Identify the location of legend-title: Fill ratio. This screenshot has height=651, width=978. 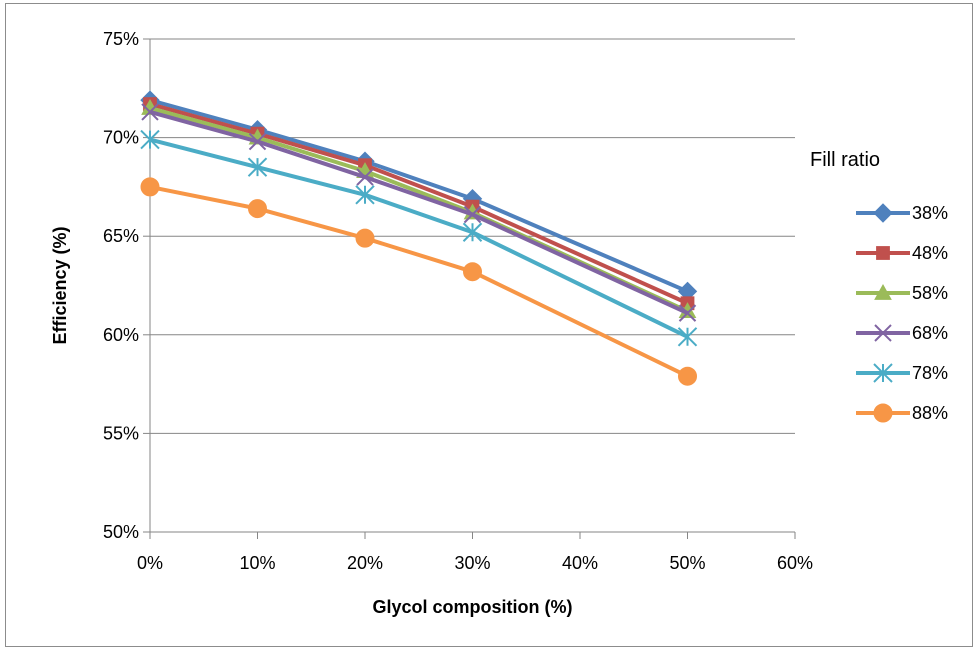
(845, 160).